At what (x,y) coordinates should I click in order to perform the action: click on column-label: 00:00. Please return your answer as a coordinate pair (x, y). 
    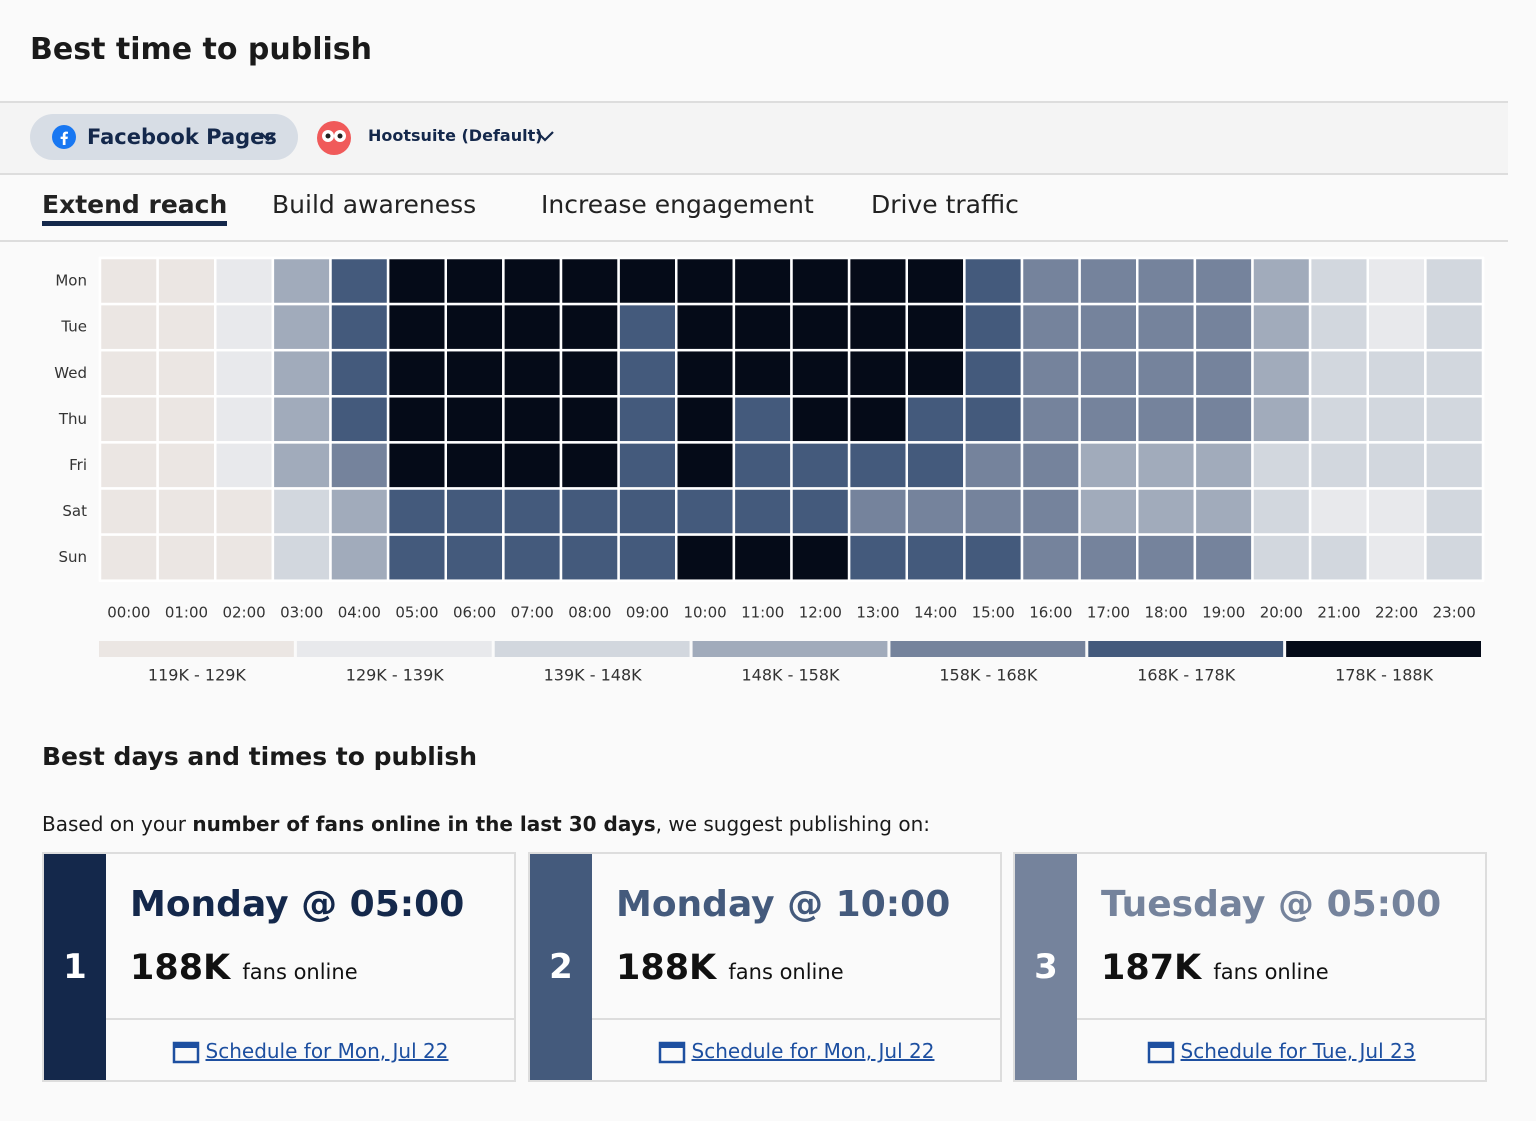
    Looking at the image, I should click on (128, 613).